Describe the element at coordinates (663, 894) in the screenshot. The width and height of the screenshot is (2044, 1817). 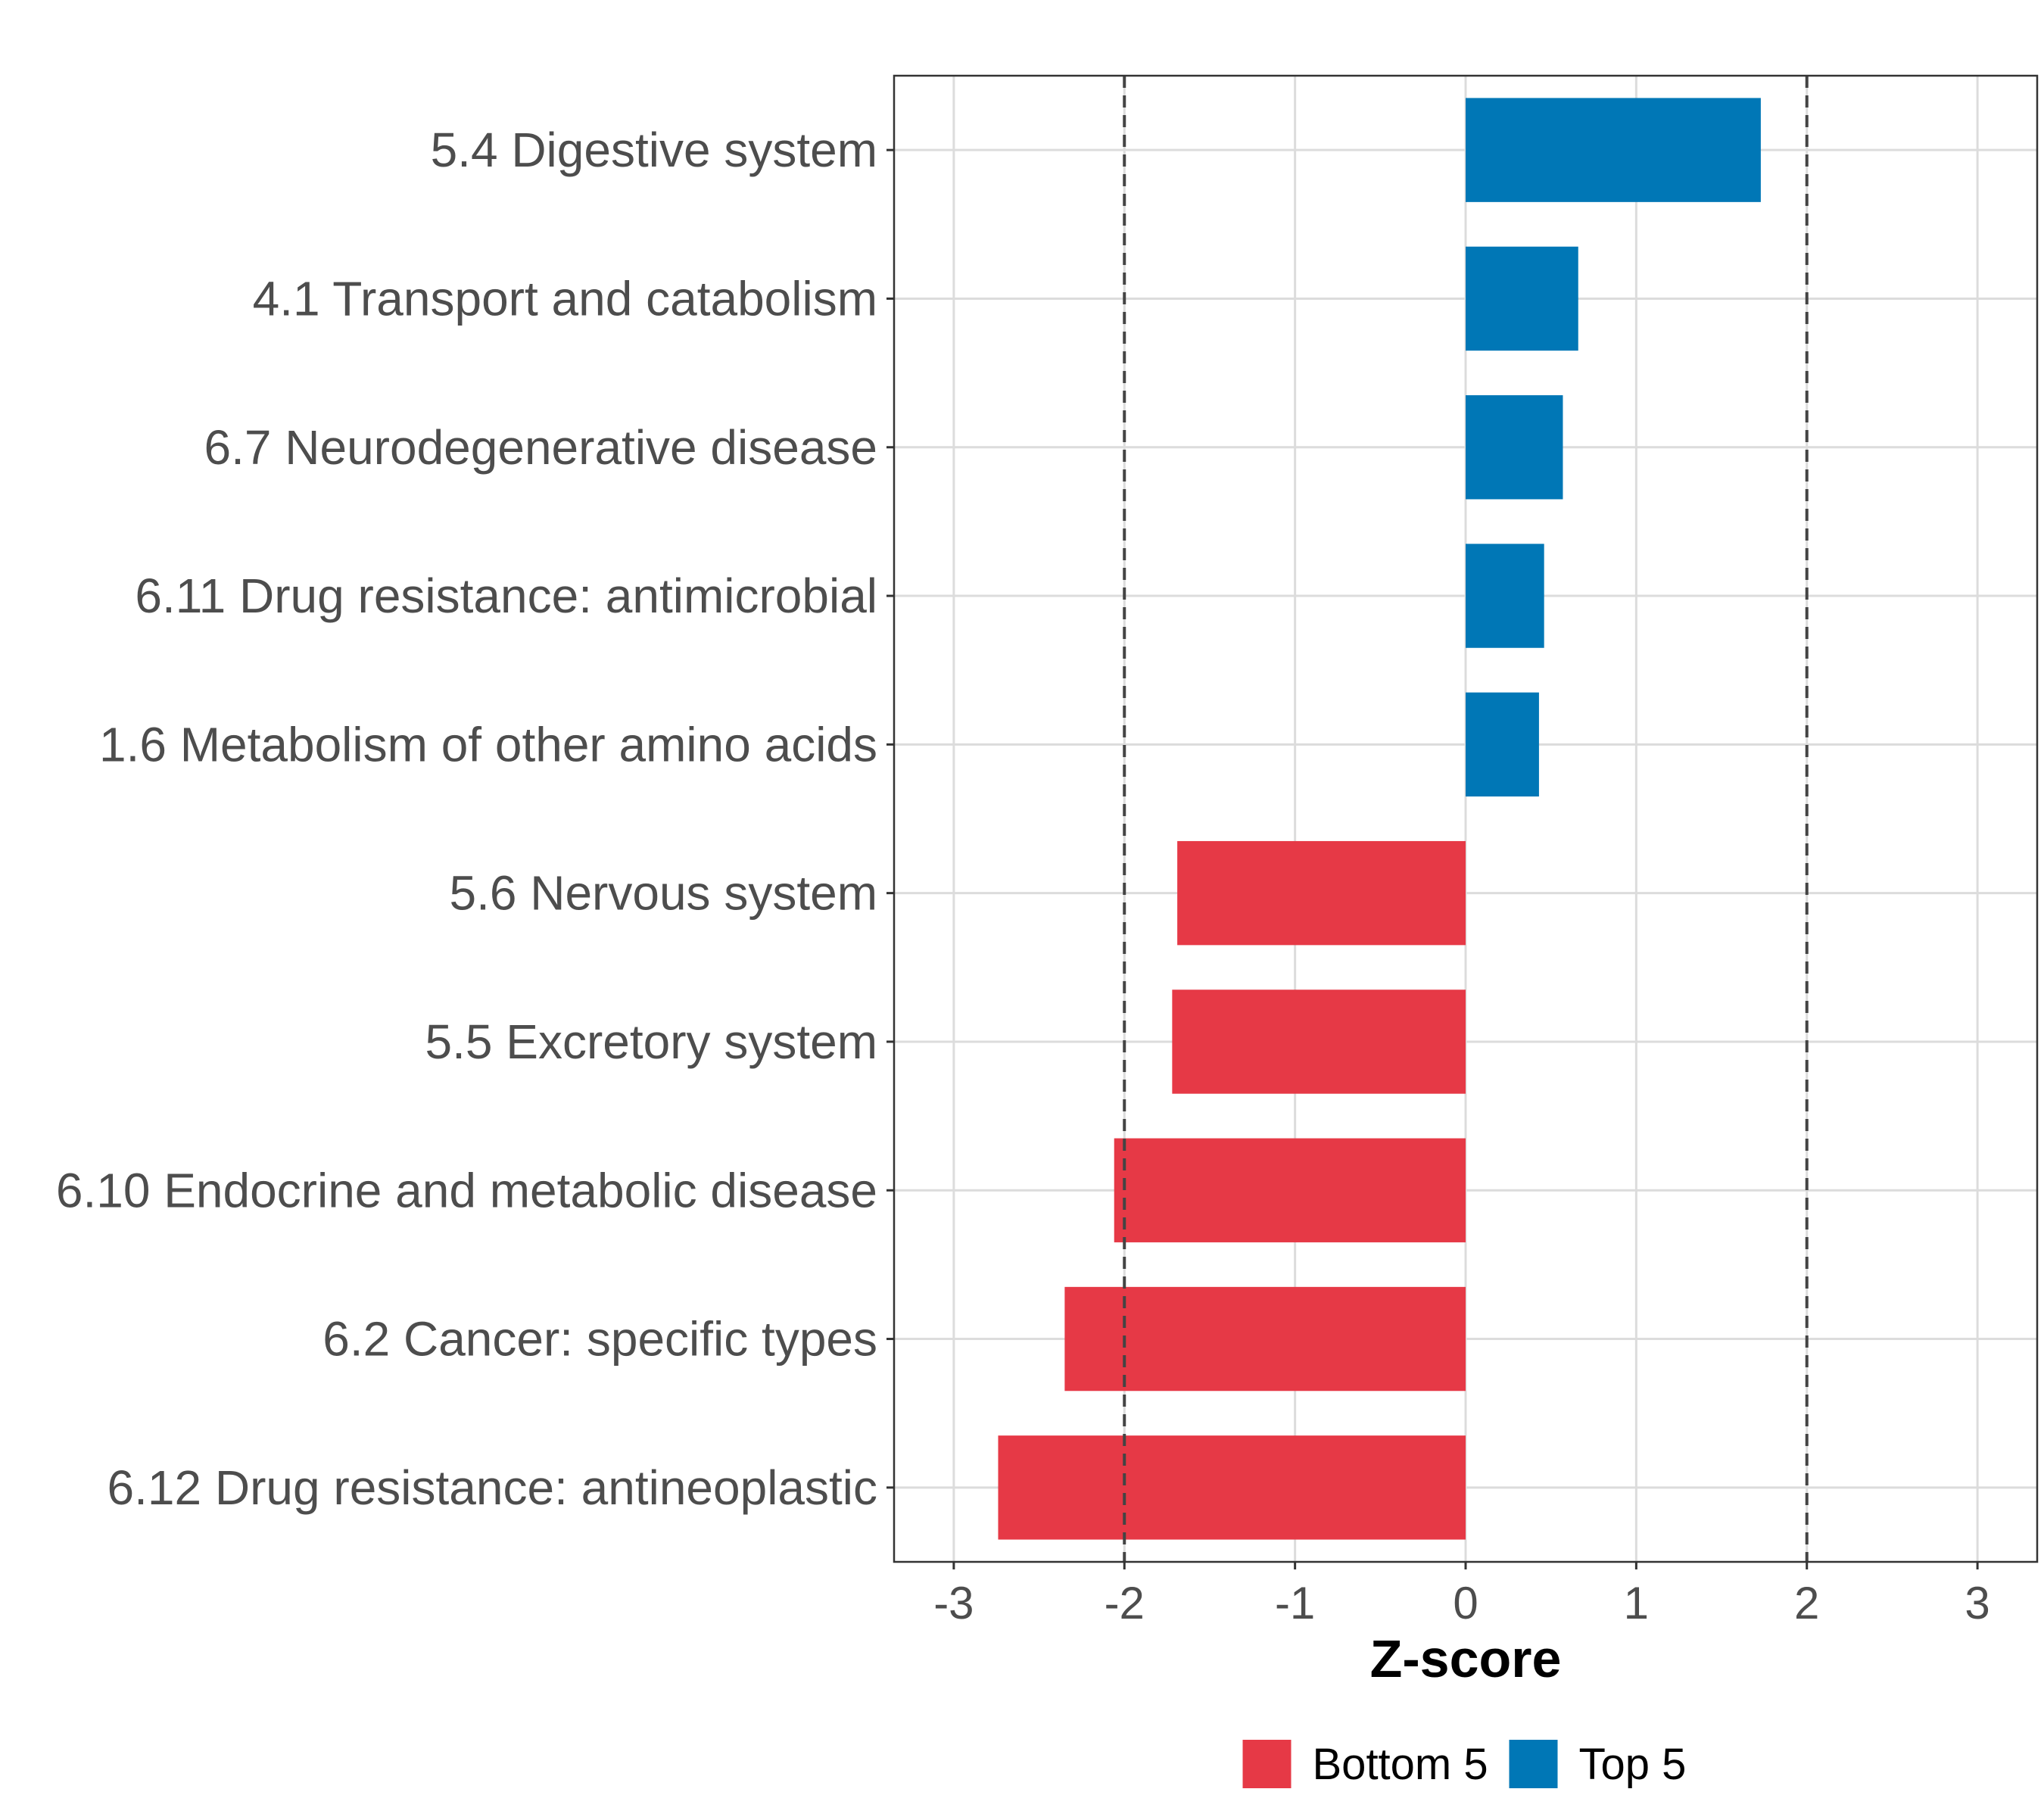
I see `category-label: 5.6 Nervous system` at that location.